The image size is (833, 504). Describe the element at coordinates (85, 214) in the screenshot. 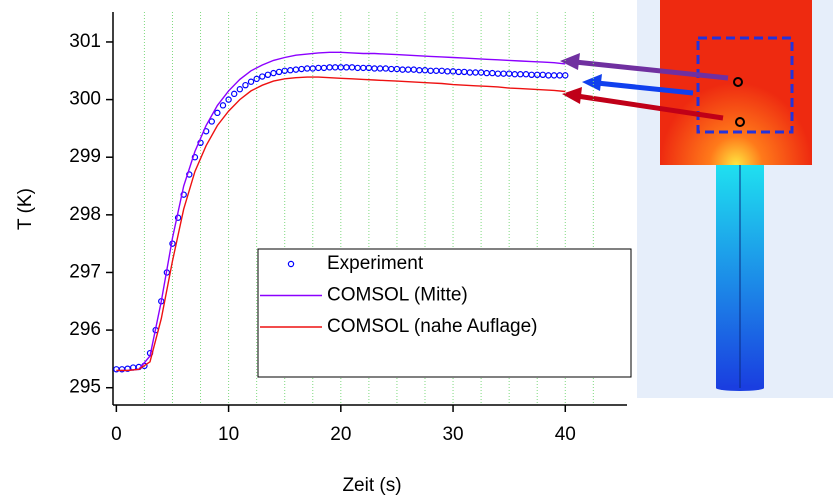

I see `y-tick-label: 298` at that location.